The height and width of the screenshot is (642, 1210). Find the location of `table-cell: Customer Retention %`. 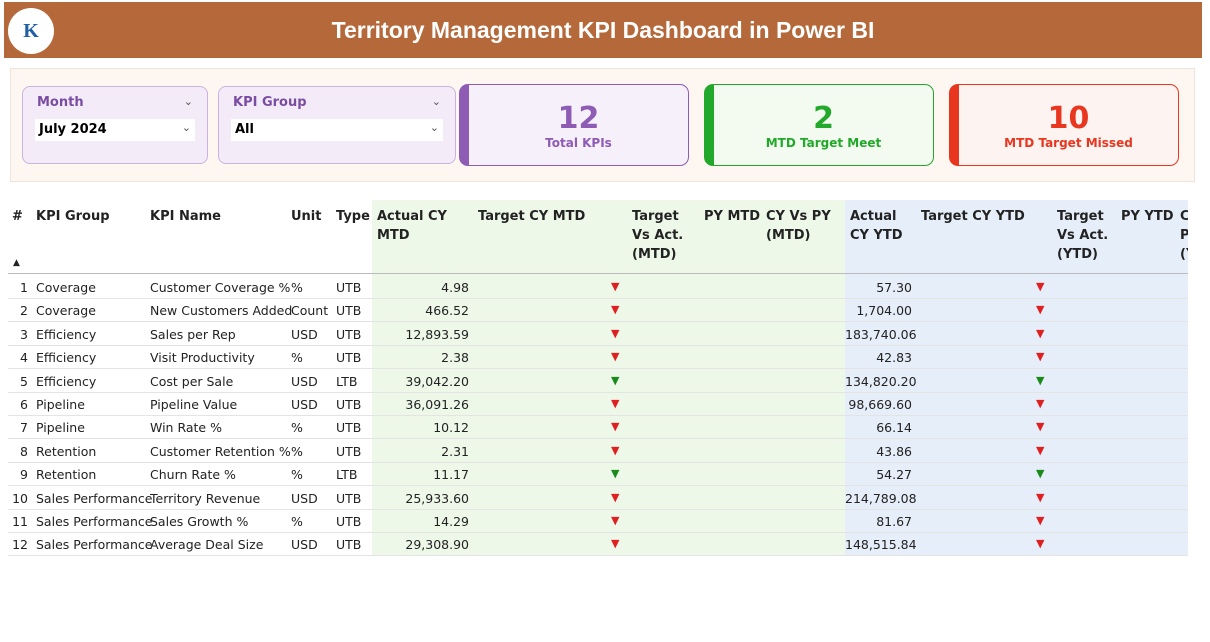

table-cell: Customer Retention % is located at coordinates (220, 451).